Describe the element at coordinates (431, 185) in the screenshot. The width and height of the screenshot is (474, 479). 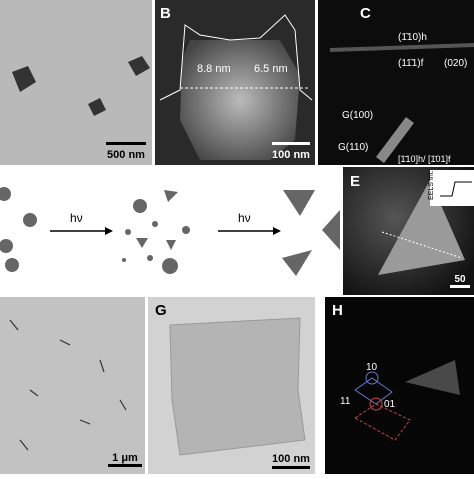
I see `inset-label: EELS Int.` at that location.